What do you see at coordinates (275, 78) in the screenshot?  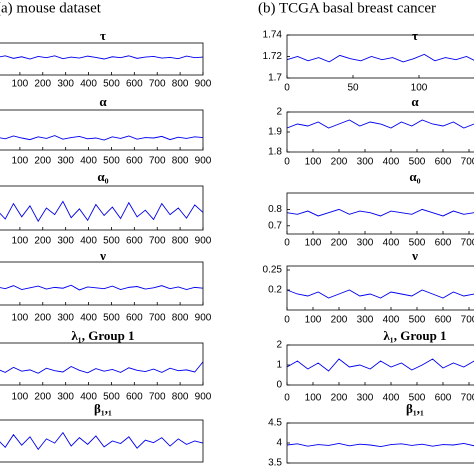 I see `y-tick-label: 1.7` at bounding box center [275, 78].